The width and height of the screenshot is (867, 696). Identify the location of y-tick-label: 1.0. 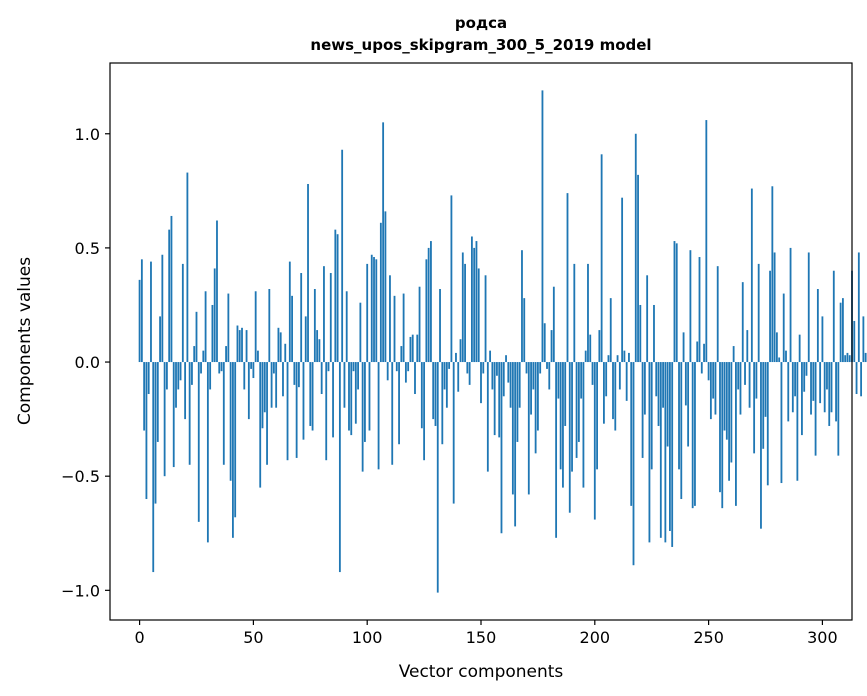
(87, 134).